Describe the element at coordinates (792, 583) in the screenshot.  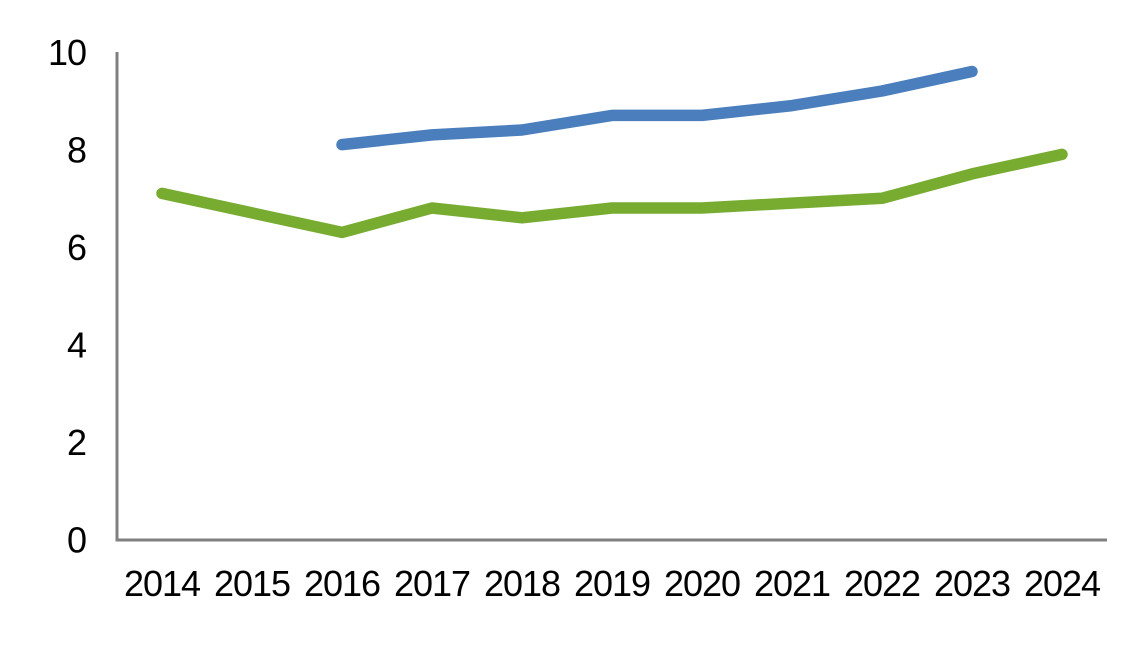
I see `x-tick-label-2021: 2021` at that location.